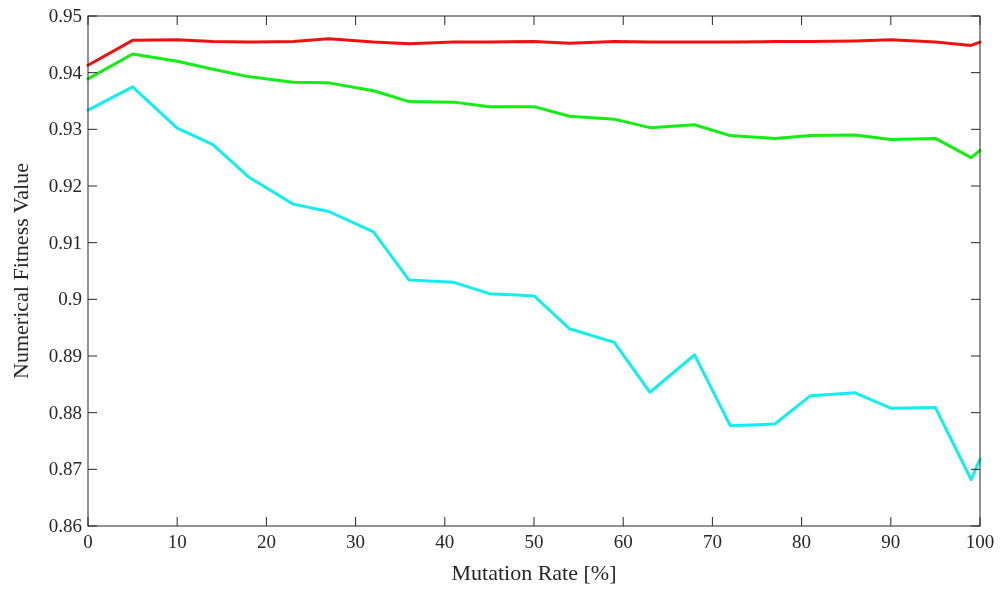 The height and width of the screenshot is (598, 1005). Describe the element at coordinates (65, 525) in the screenshot. I see `y-tick-label: 0.86` at that location.